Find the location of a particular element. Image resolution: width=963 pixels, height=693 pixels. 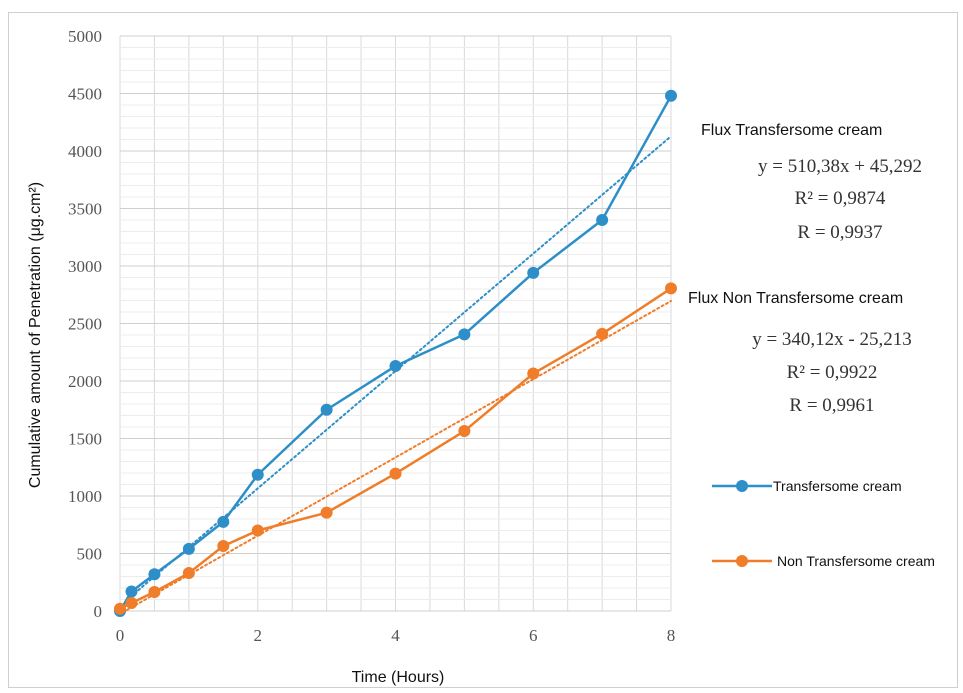

y-tick-label: 1500 is located at coordinates (85, 439).